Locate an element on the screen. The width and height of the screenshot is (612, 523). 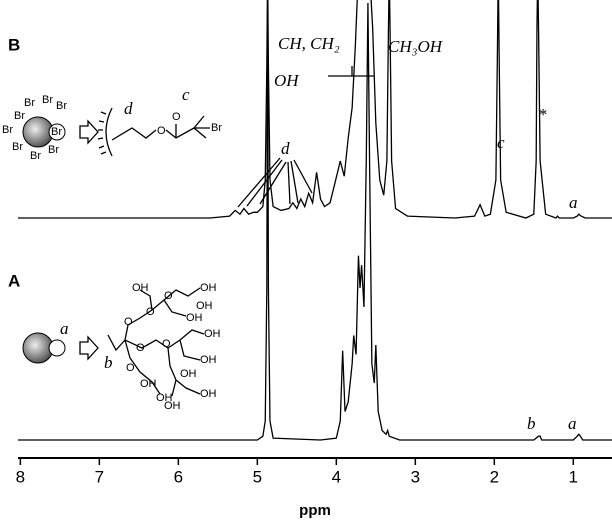
atom-label: a is located at coordinates (64, 328).